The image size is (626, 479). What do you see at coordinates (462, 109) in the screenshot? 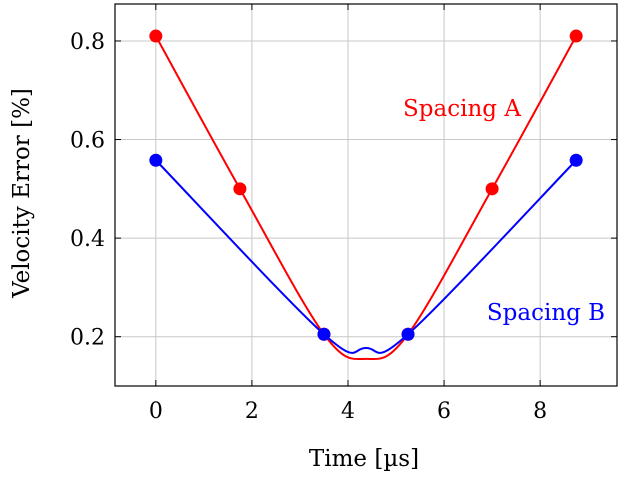
I see `series-label-spacing-a: Spacing A` at bounding box center [462, 109].